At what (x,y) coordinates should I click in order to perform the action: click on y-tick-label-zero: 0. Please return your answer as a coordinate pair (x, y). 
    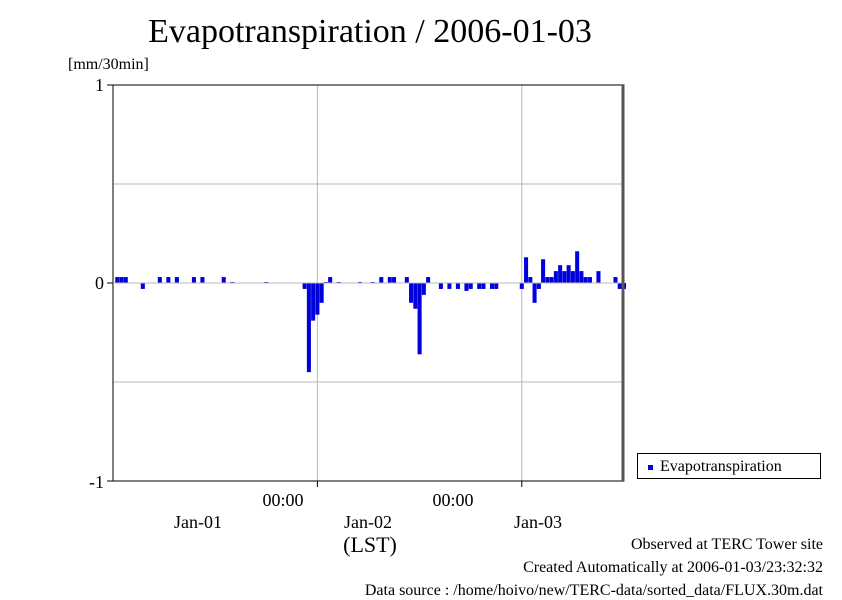
    Looking at the image, I should click on (99, 283).